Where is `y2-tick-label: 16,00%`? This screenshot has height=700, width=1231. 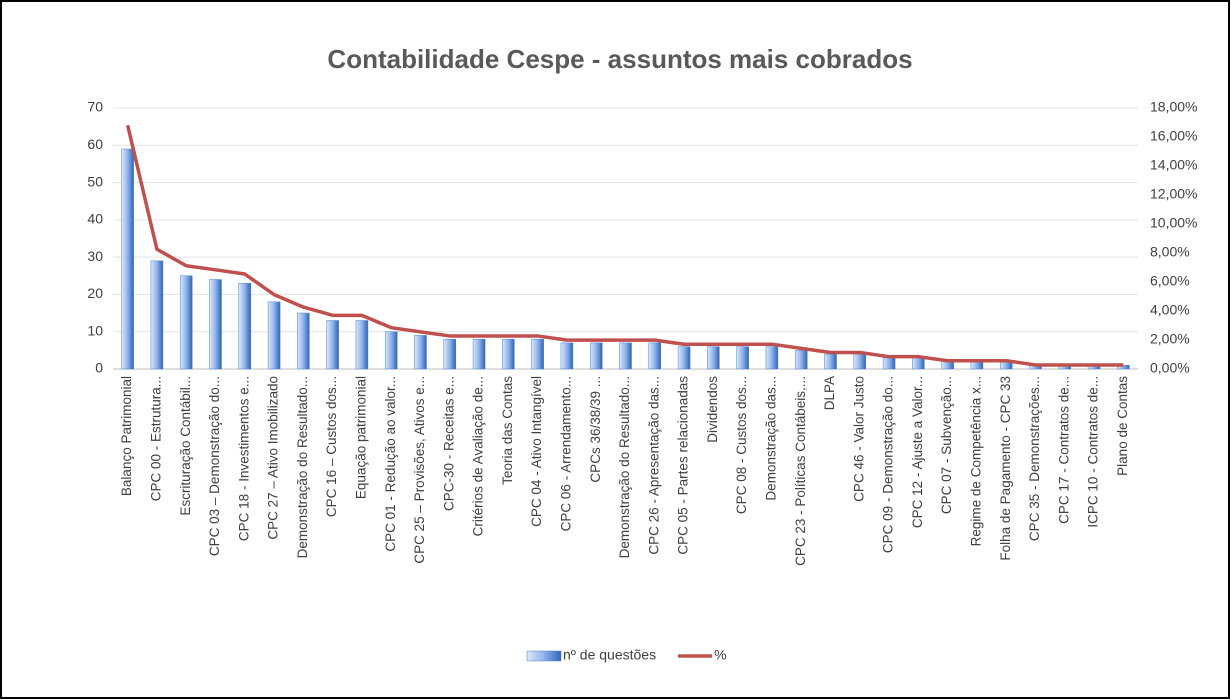 y2-tick-label: 16,00% is located at coordinates (1173, 136).